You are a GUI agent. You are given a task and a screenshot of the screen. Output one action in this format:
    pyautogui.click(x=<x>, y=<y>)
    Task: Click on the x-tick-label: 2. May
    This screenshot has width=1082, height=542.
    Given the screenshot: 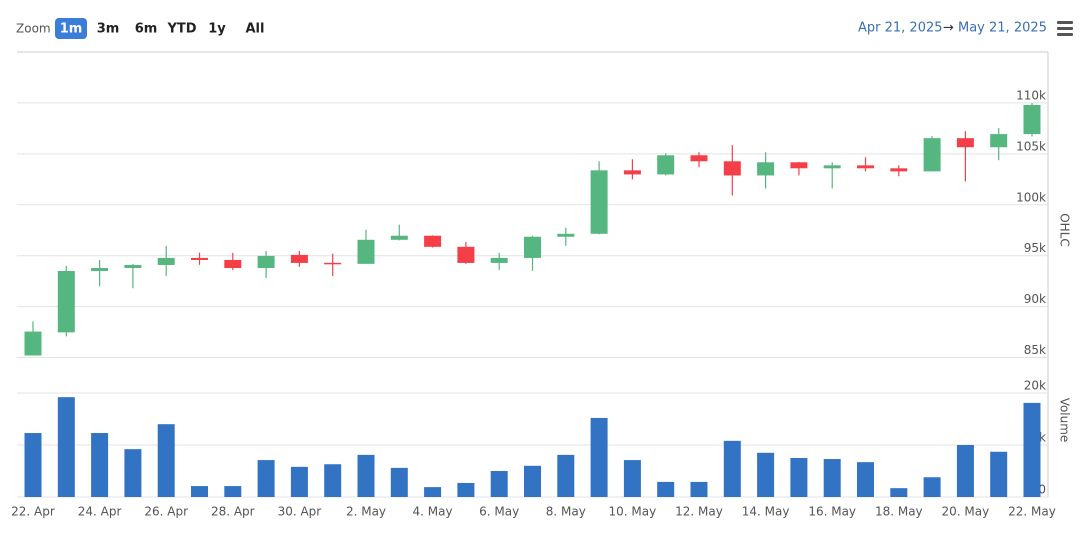 What is the action you would take?
    pyautogui.click(x=366, y=512)
    